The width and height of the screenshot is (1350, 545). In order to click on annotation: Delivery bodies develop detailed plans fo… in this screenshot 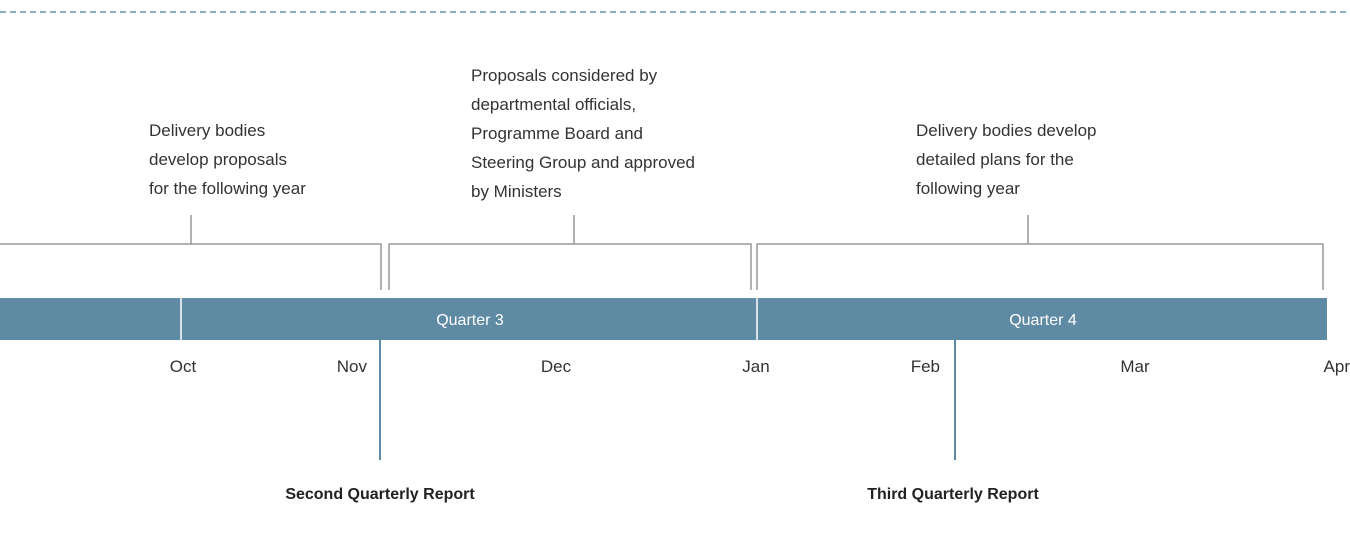, I will do `click(1006, 159)`.